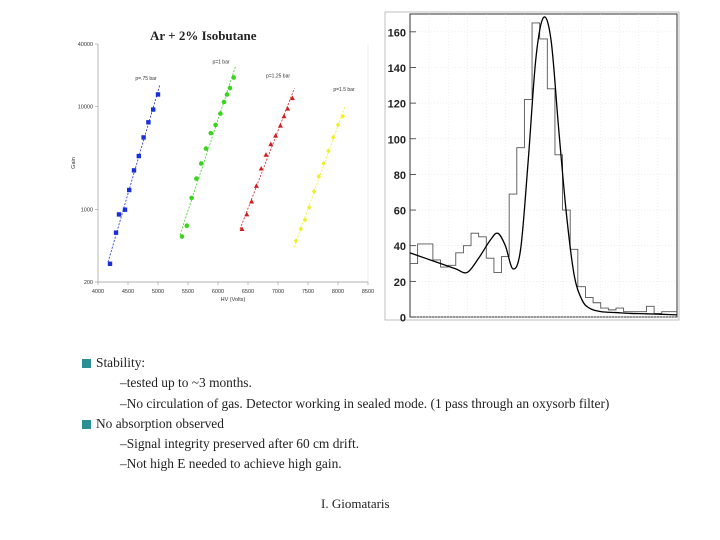 Image resolution: width=720 pixels, height=540 pixels. Describe the element at coordinates (74, 163) in the screenshot. I see `y-axis-label: Gain` at that location.